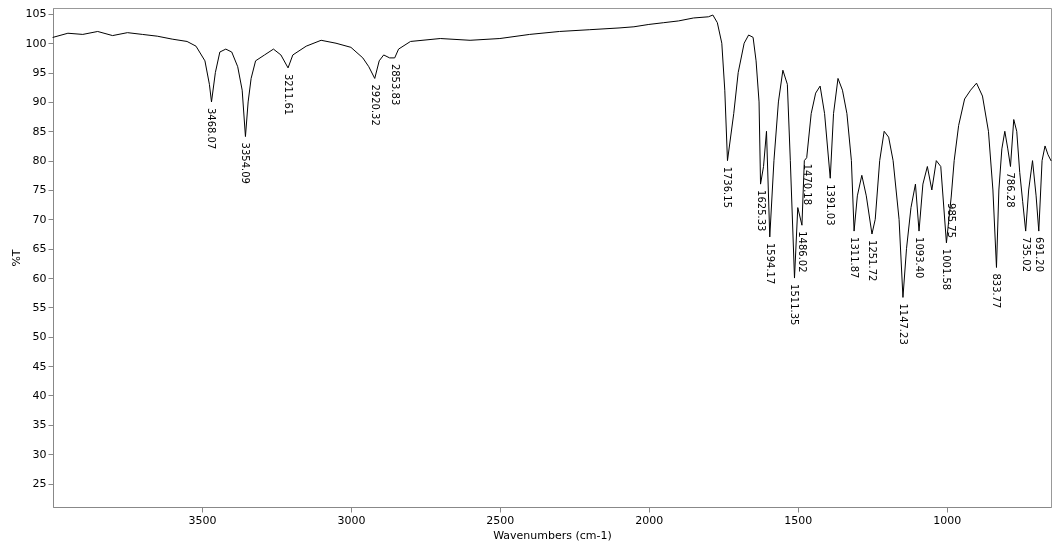 The image size is (1062, 548). Describe the element at coordinates (246, 163) in the screenshot. I see `annotation: 3354.09` at that location.